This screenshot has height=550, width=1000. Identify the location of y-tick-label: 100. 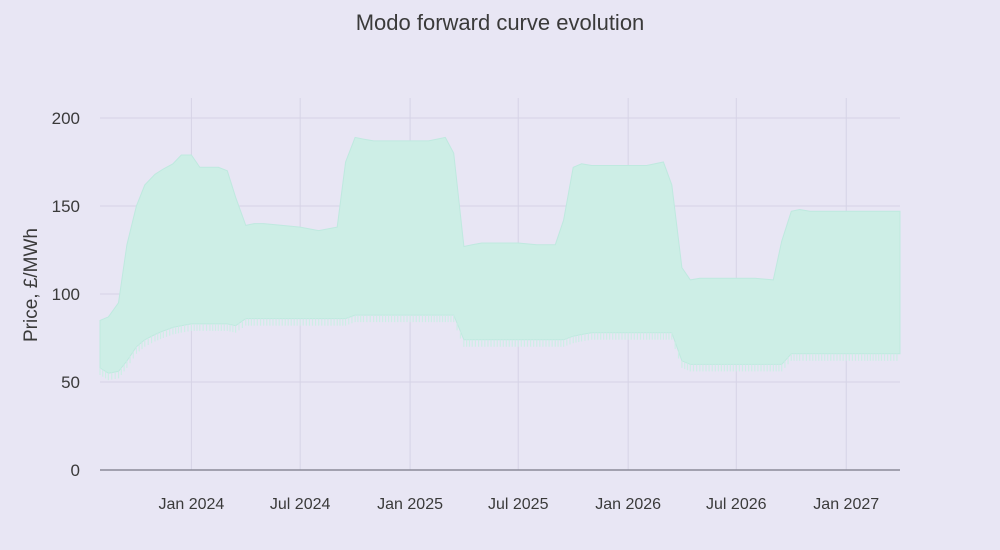
(66, 294).